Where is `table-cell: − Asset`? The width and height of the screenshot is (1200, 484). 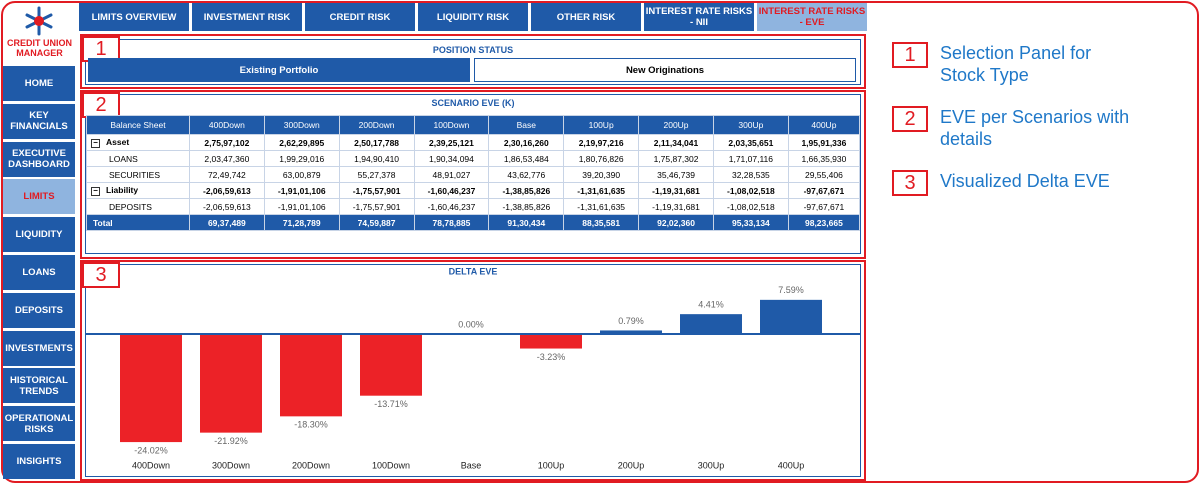 table-cell: − Asset is located at coordinates (138, 142).